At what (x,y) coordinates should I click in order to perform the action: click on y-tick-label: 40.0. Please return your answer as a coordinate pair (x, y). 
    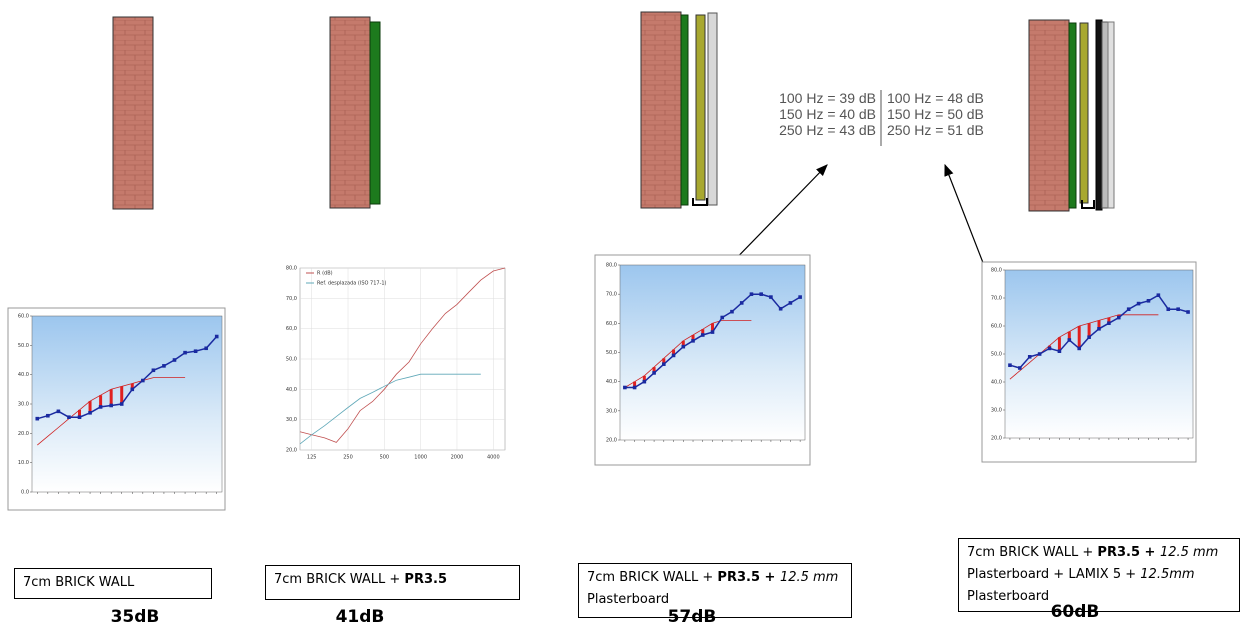
    Looking at the image, I should click on (23, 375).